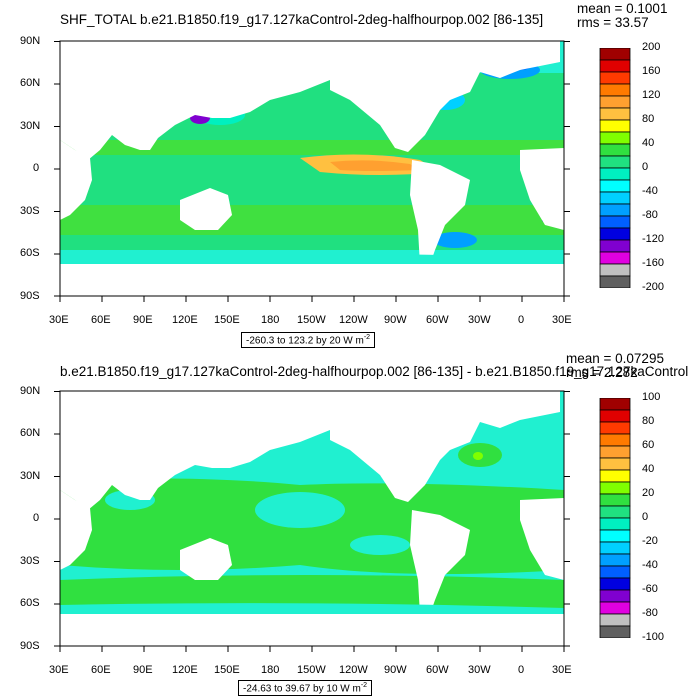  I want to click on panel2-mean: mean = 0.07295, so click(615, 358).